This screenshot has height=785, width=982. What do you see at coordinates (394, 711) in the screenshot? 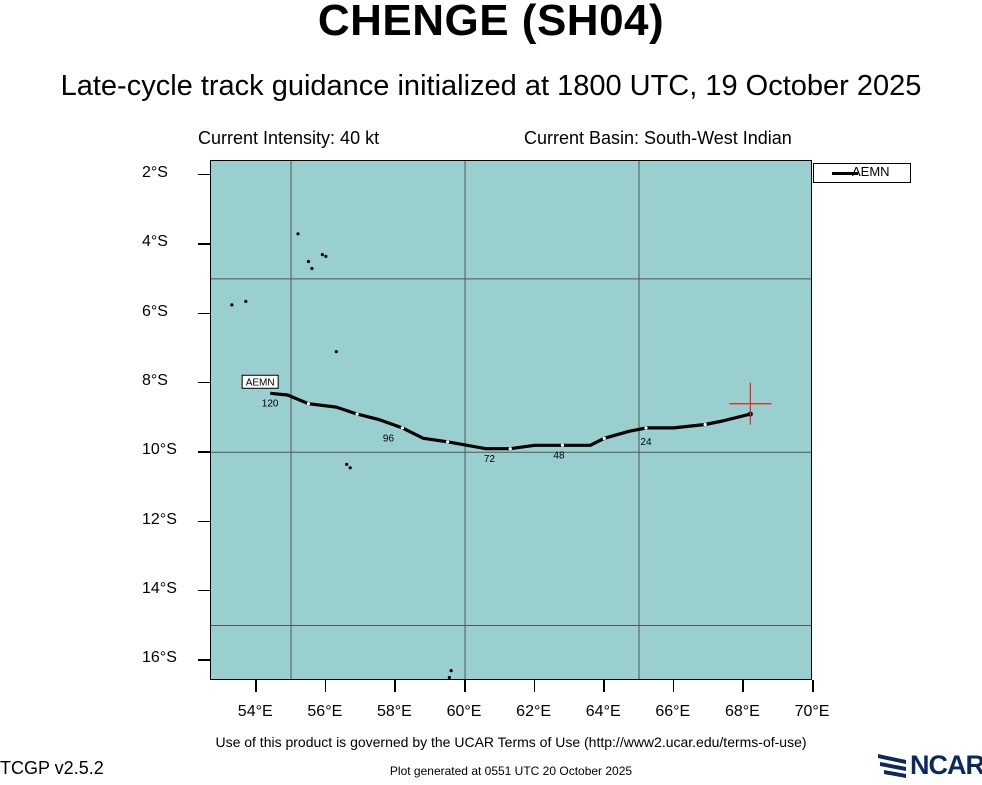
I see `longitude-tick-label: 58°E` at bounding box center [394, 711].